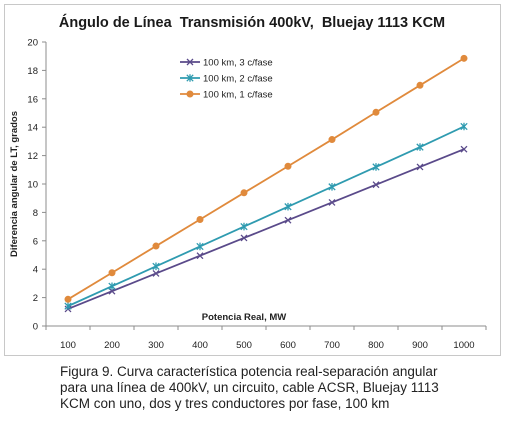 The image size is (506, 432). Describe the element at coordinates (32, 99) in the screenshot. I see `y-tick-label: 16` at that location.